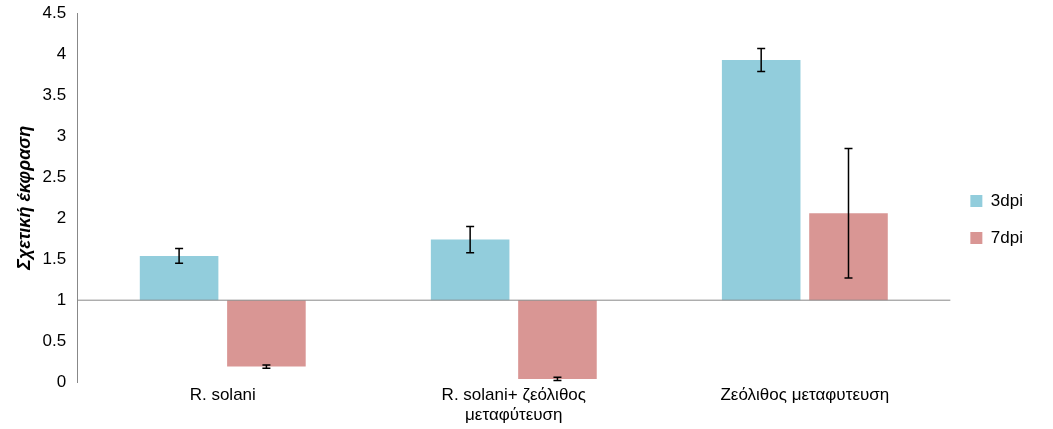 The width and height of the screenshot is (1053, 429). What do you see at coordinates (61, 217) in the screenshot?
I see `y-tick-label: 2` at bounding box center [61, 217].